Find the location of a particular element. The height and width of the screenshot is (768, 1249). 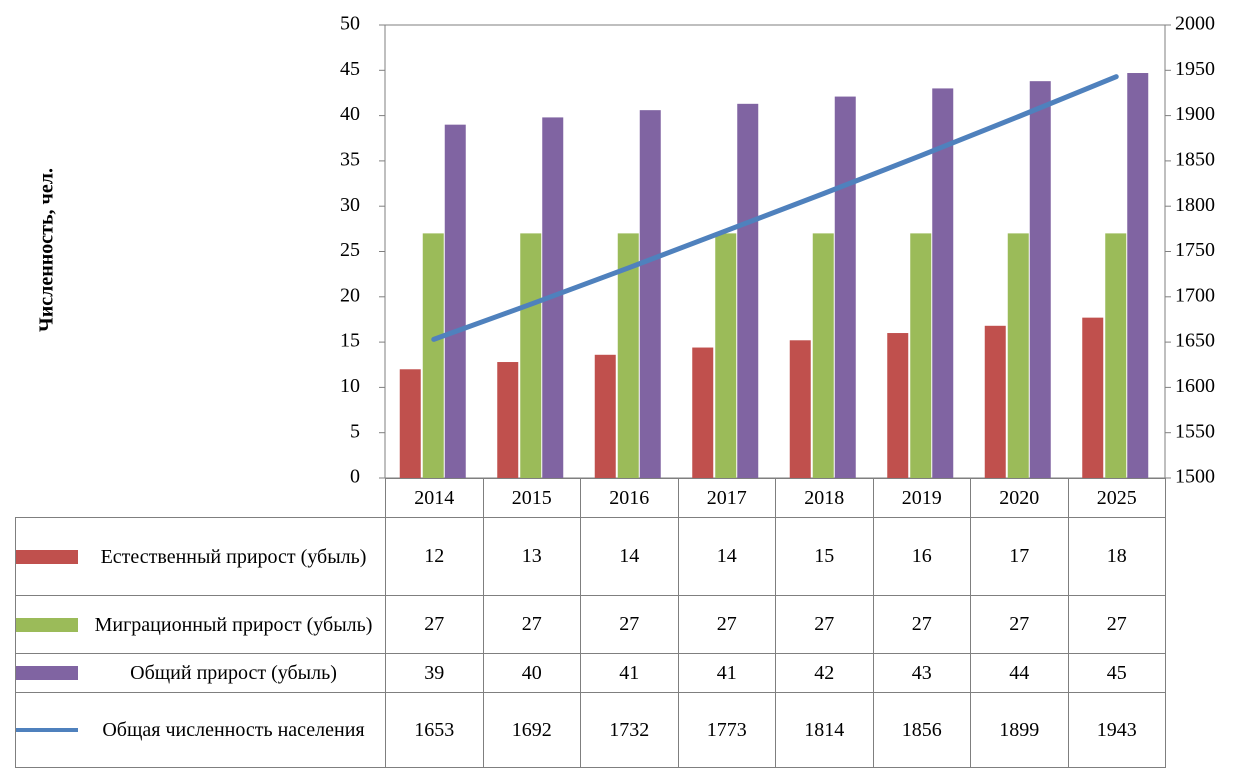

legend-cell: Общий прирост (убыль) is located at coordinates (200, 673).